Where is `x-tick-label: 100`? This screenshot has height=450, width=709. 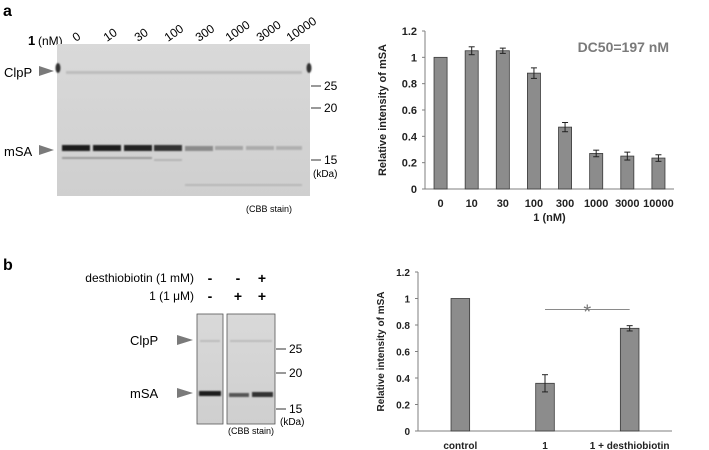
x-tick-label: 100 is located at coordinates (534, 204).